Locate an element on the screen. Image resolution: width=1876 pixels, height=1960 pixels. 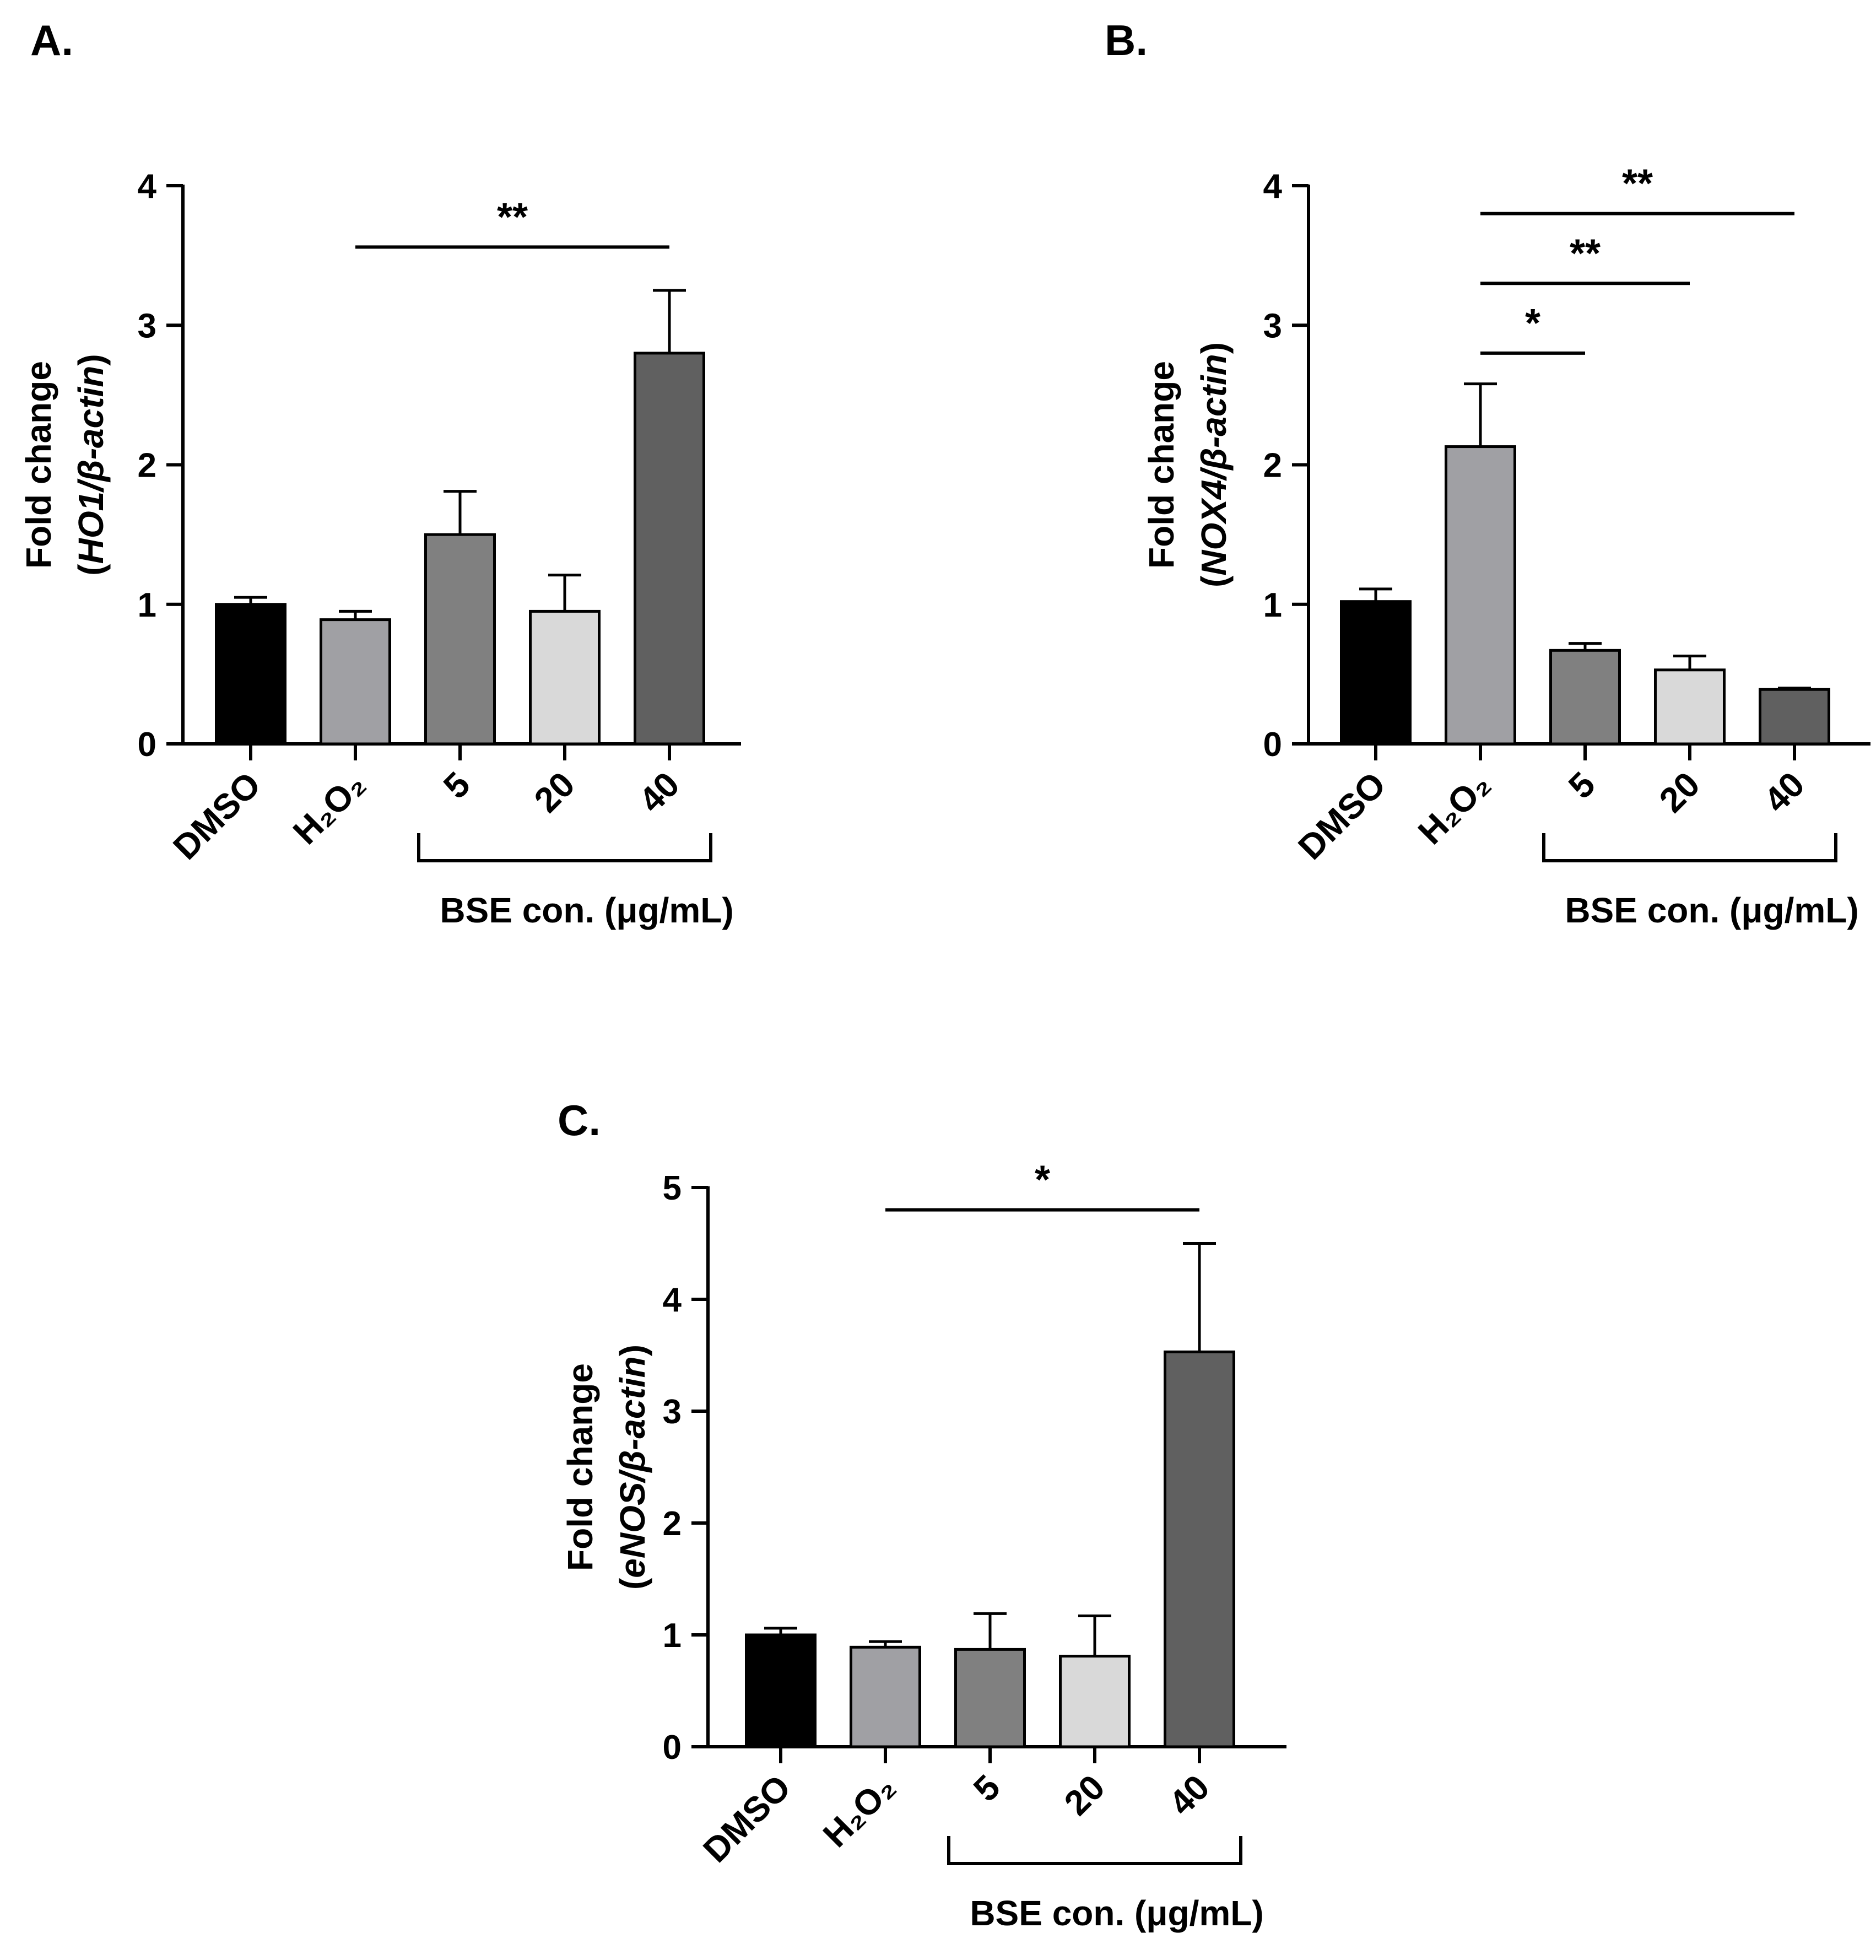
y-axis-gene: NOX4 is located at coordinates (1214, 527).